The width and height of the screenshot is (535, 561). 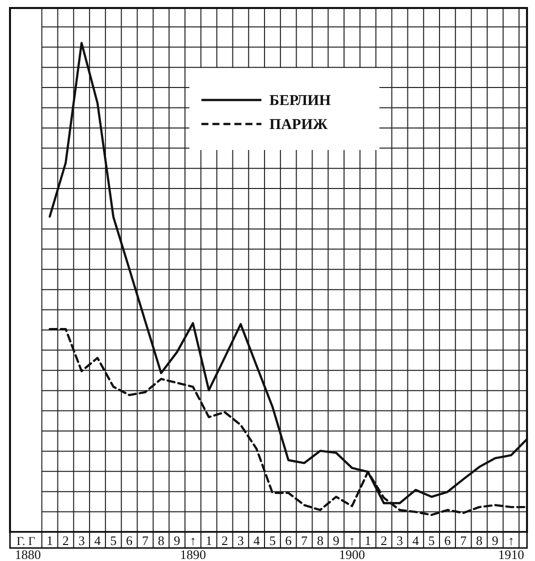 What do you see at coordinates (511, 547) in the screenshot?
I see `x-tick-label: ↑ 1910` at bounding box center [511, 547].